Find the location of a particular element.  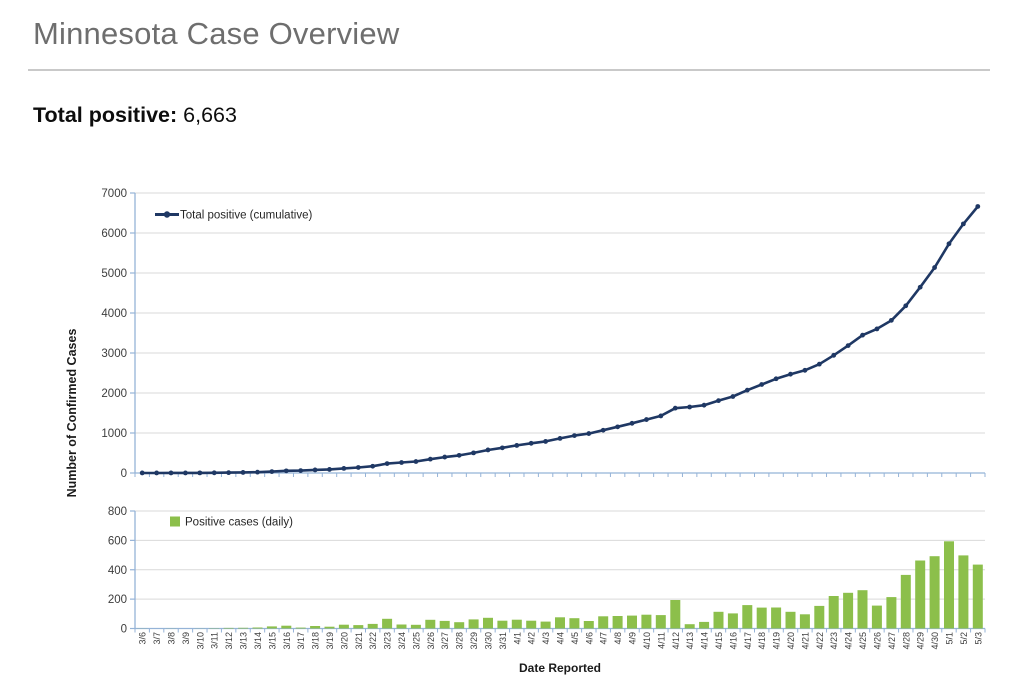

x-tick-label: 3/31 is located at coordinates (503, 641).